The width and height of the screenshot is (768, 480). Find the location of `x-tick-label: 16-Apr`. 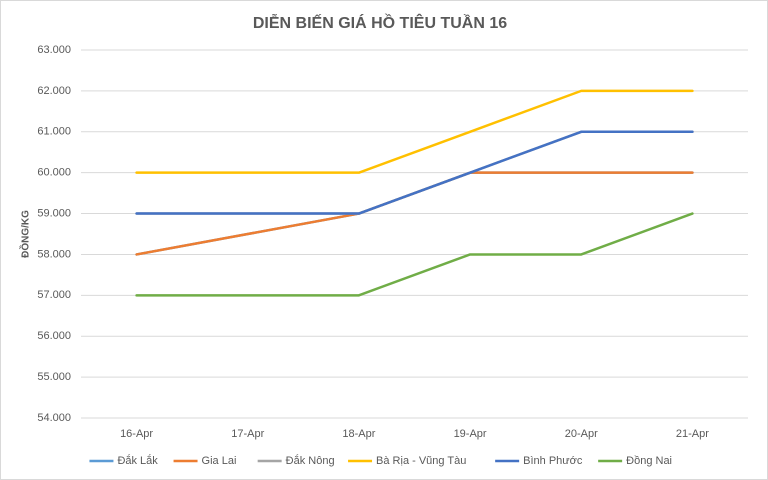

x-tick-label: 16-Apr is located at coordinates (136, 434).